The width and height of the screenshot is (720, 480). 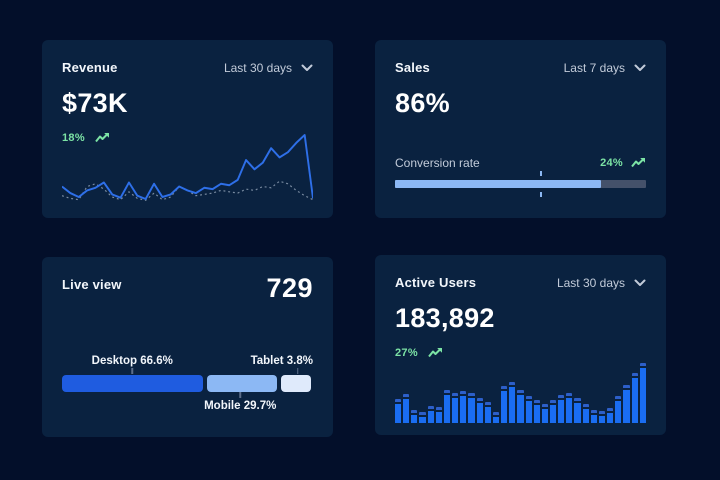 I want to click on active-users-value: 183,892, so click(x=445, y=318).